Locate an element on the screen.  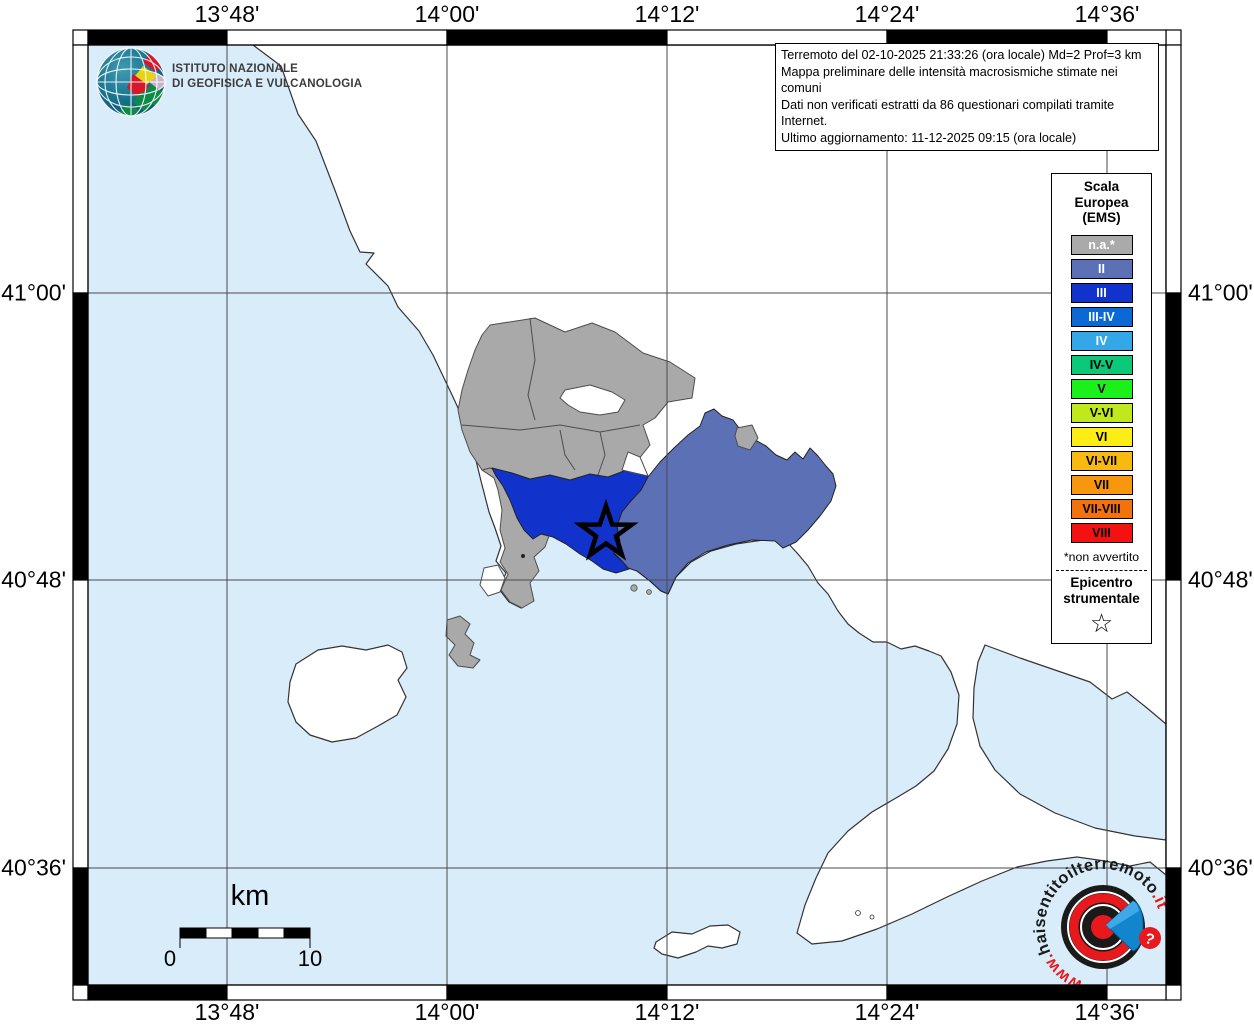
scale-bar is located at coordinates (245, 937).